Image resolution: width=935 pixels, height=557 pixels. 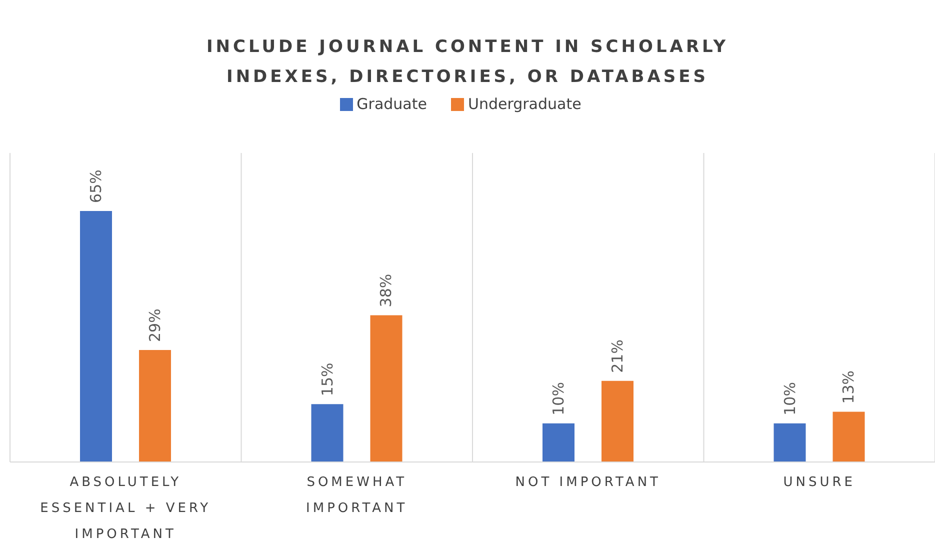 What do you see at coordinates (386, 291) in the screenshot?
I see `data-label: 38%` at bounding box center [386, 291].